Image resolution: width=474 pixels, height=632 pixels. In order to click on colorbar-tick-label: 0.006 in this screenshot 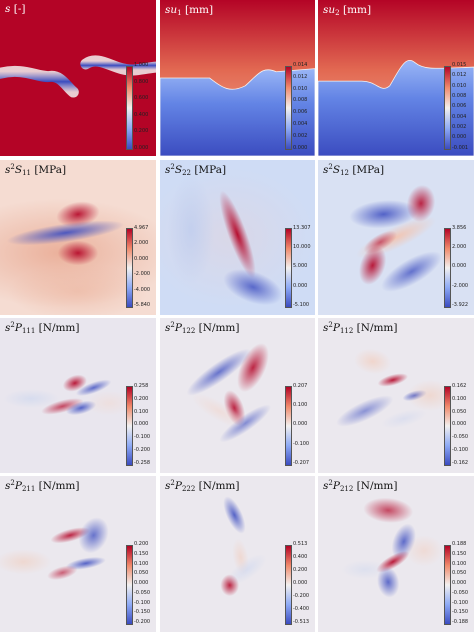, I will do `click(459, 106)`.